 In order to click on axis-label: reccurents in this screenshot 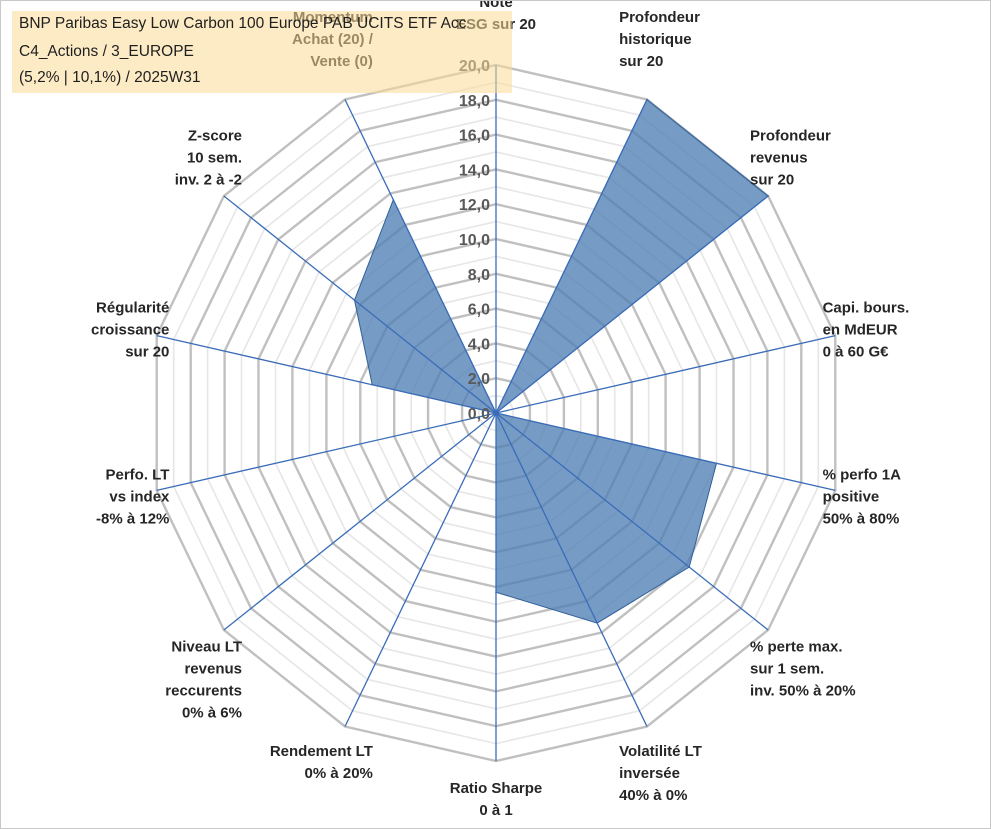, I will do `click(203, 690)`.